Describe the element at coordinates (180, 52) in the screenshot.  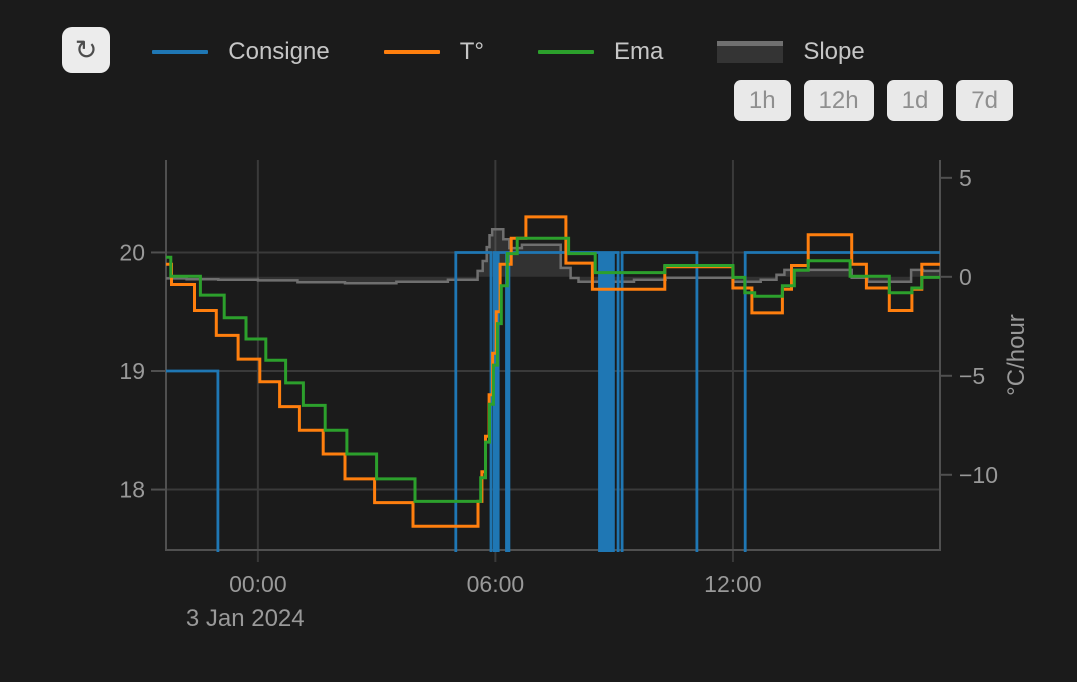
I see `consigne-line-swatch` at that location.